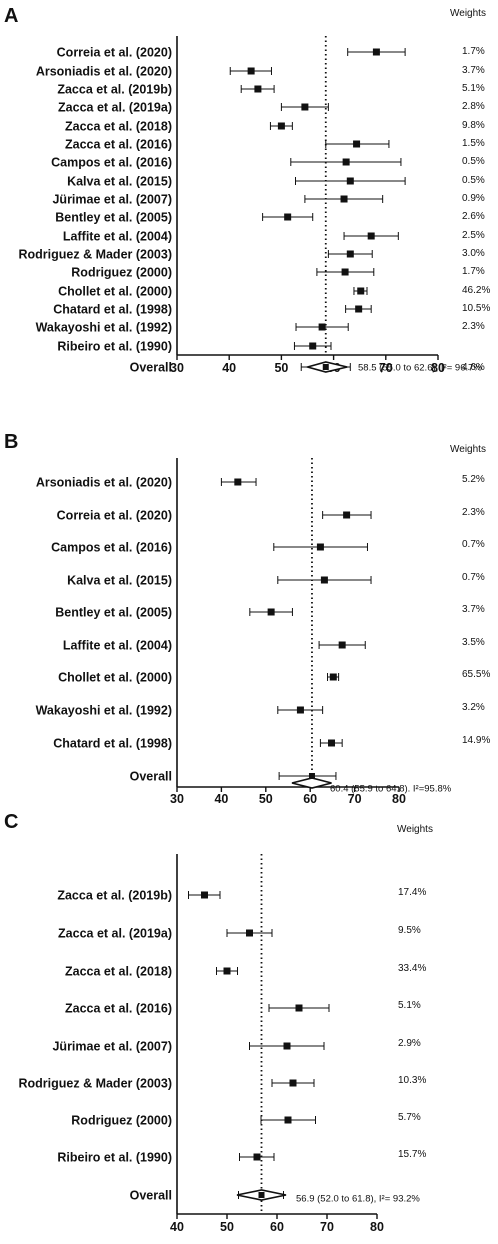 The height and width of the screenshot is (1244, 498). I want to click on weight-label: 46.2%, so click(476, 290).